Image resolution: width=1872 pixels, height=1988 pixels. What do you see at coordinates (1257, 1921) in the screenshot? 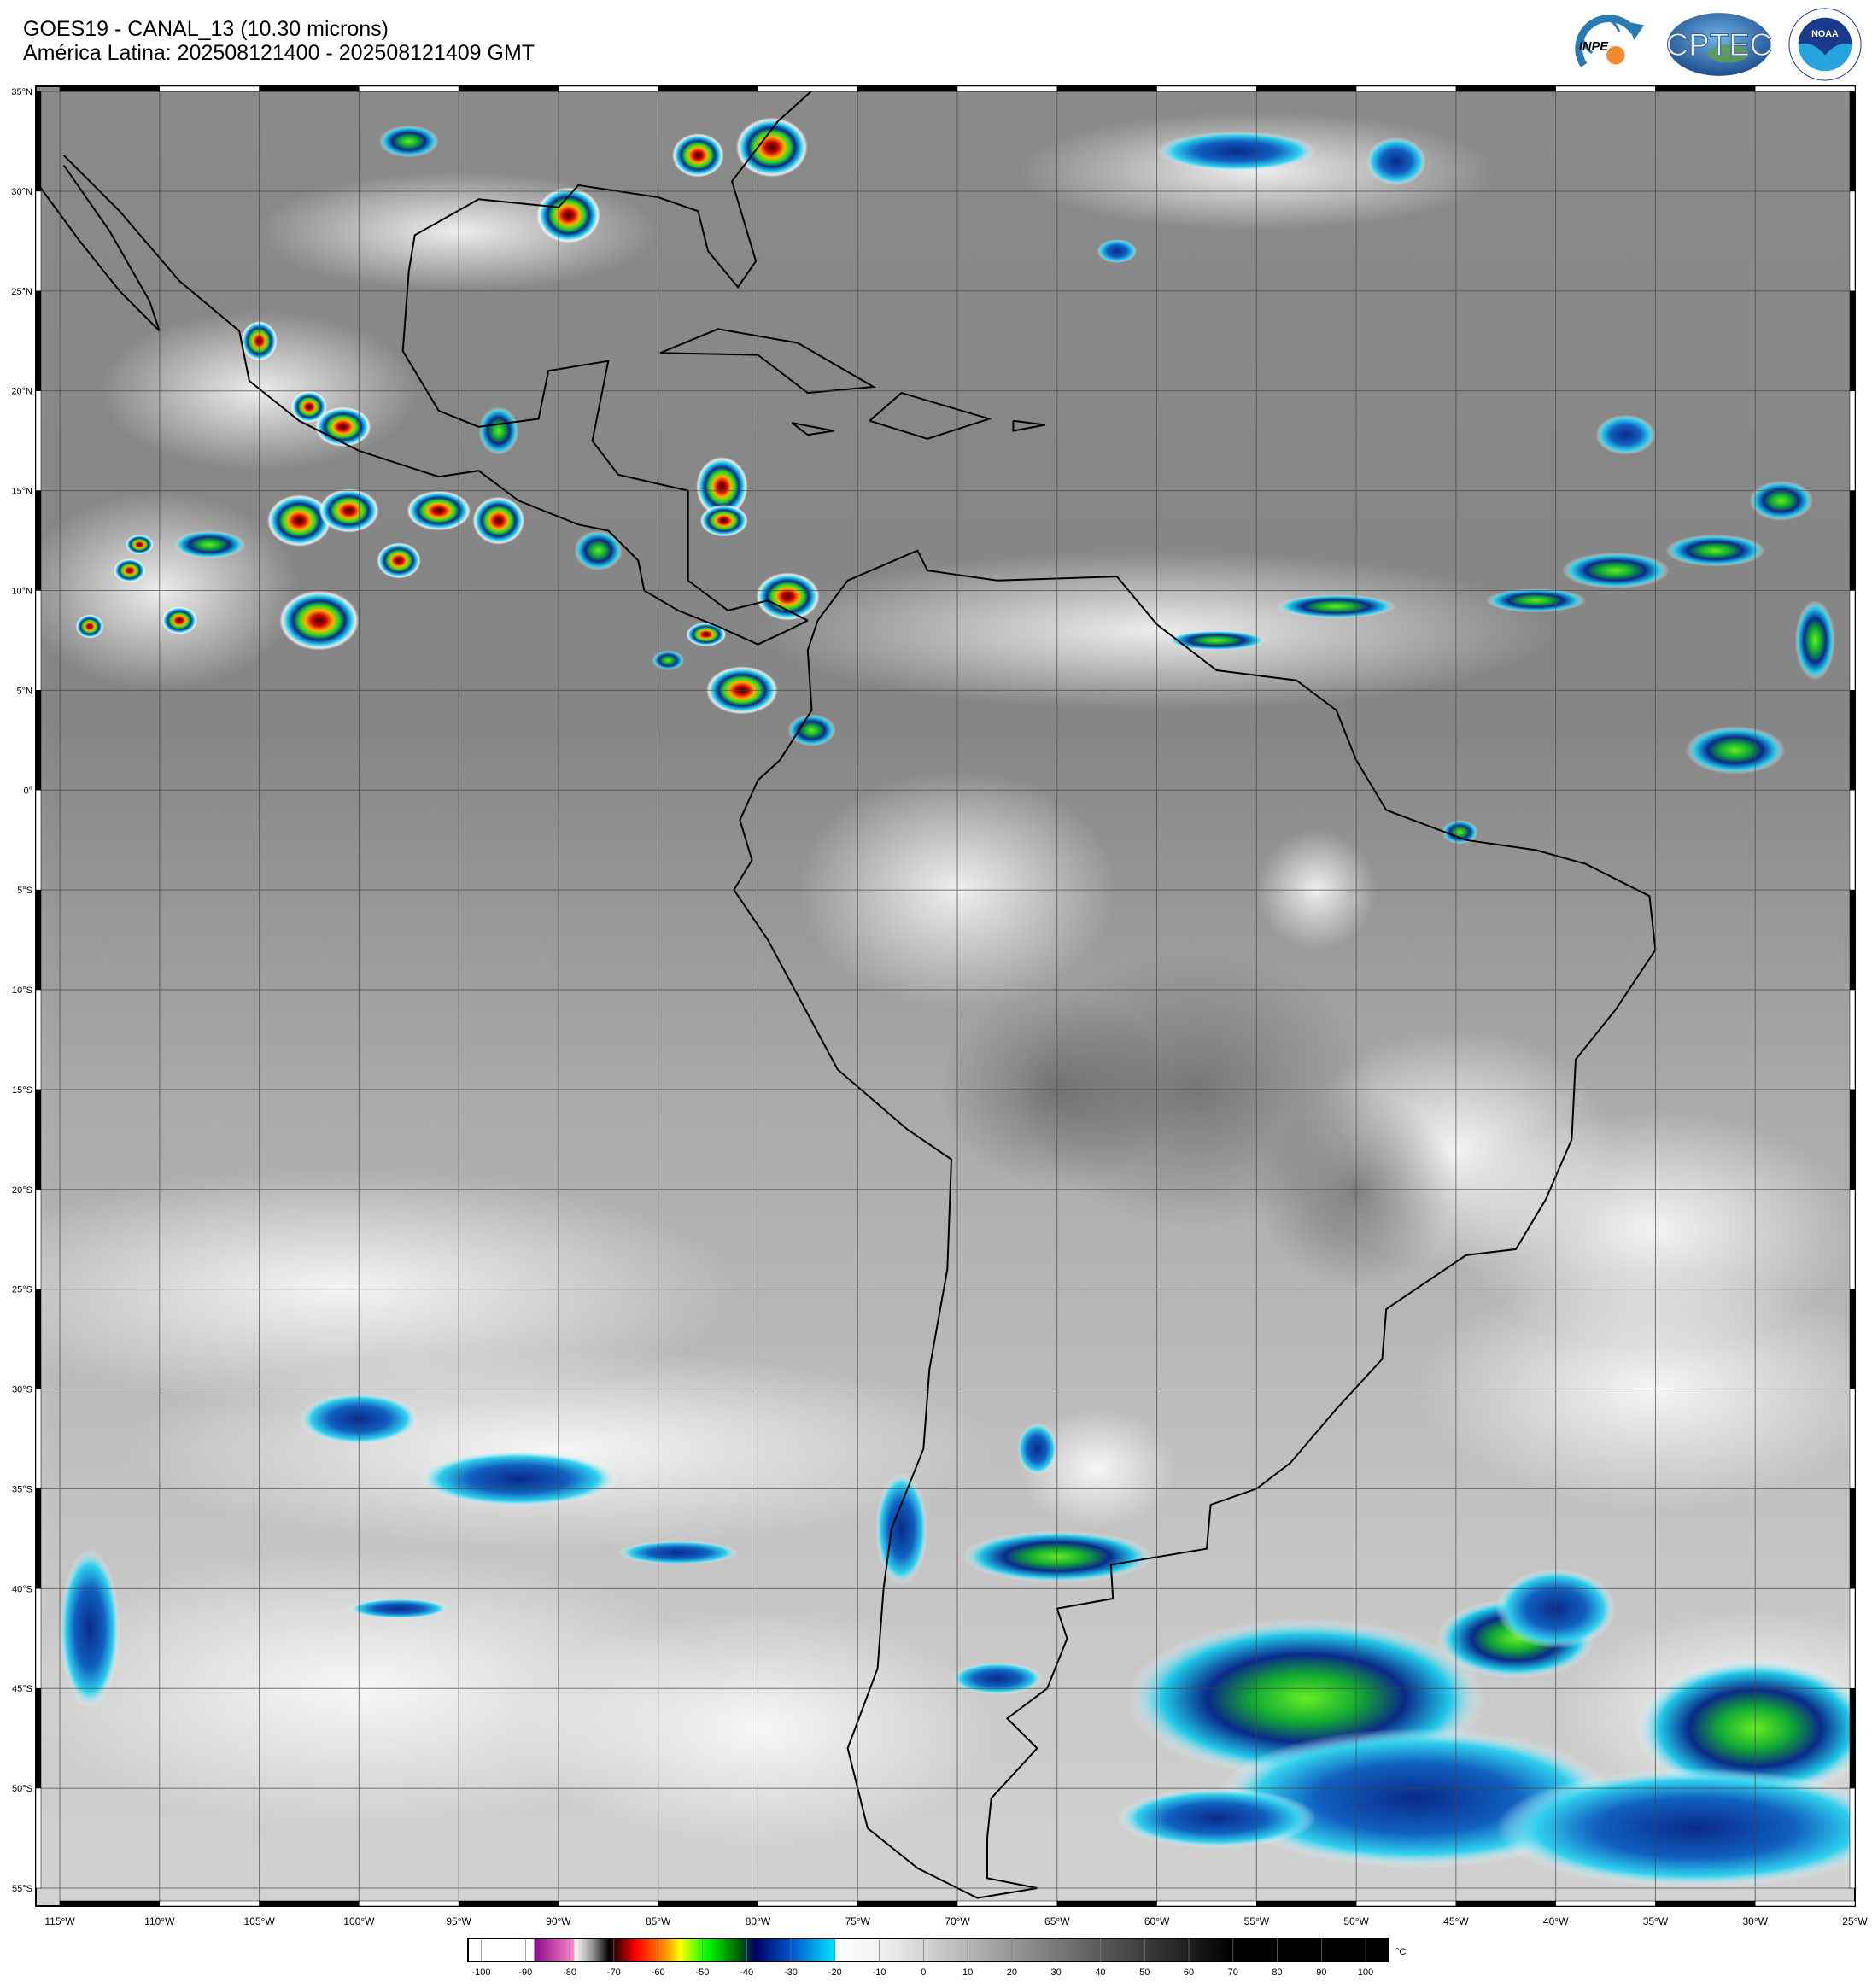
I see `lon-label: 55°W` at bounding box center [1257, 1921].